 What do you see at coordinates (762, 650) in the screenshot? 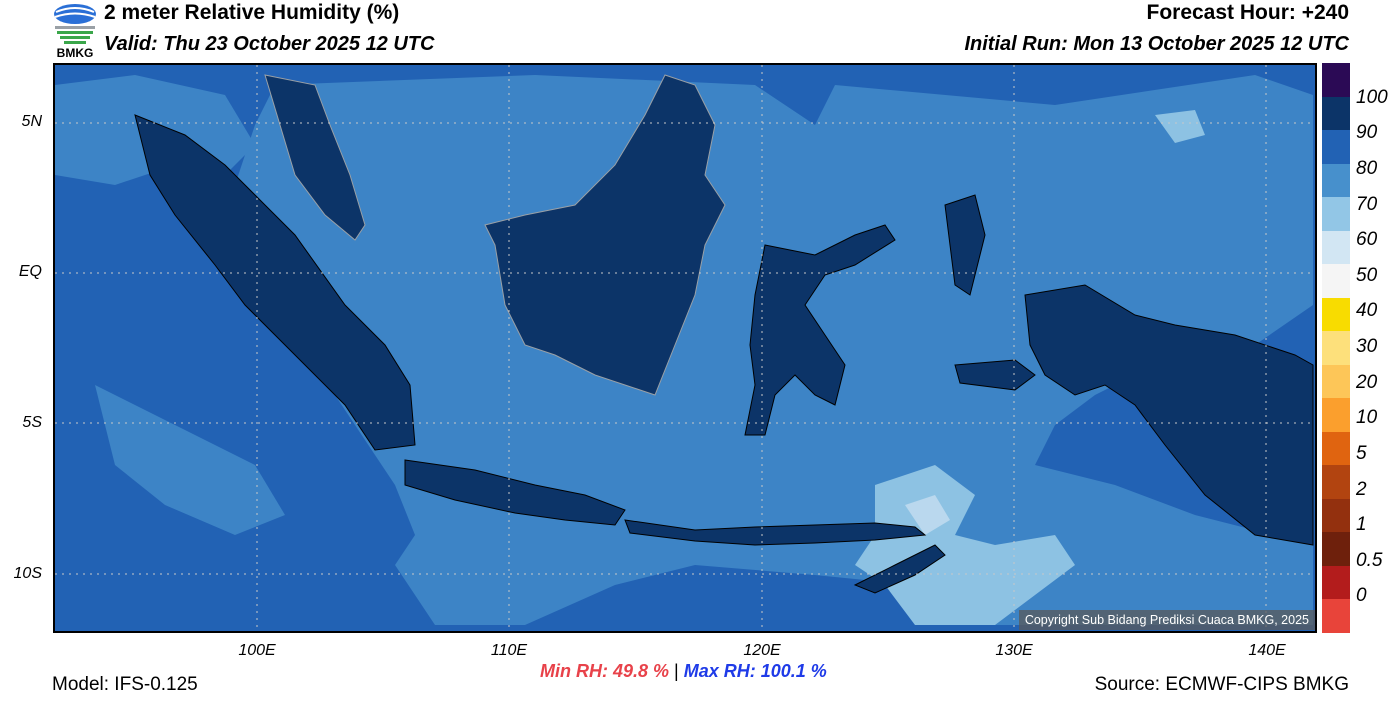
I see `lon-label-120e: 120E` at bounding box center [762, 650].